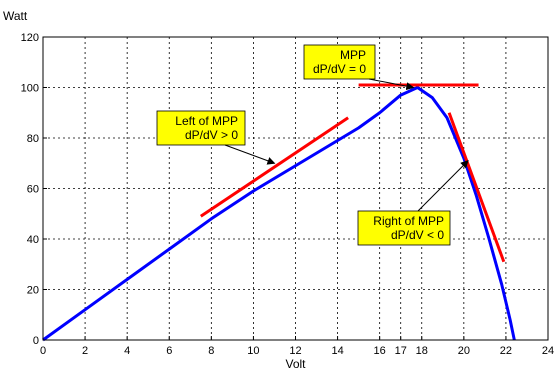 The image size is (555, 374). What do you see at coordinates (464, 351) in the screenshot?
I see `x-tick-label: 20` at bounding box center [464, 351].